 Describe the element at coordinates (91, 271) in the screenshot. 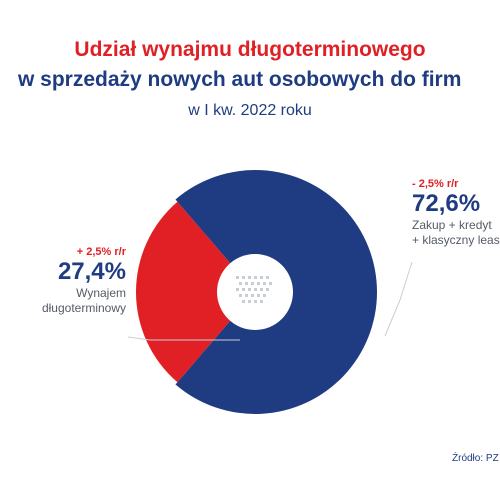

I see `rental-value: 27,4%` at that location.